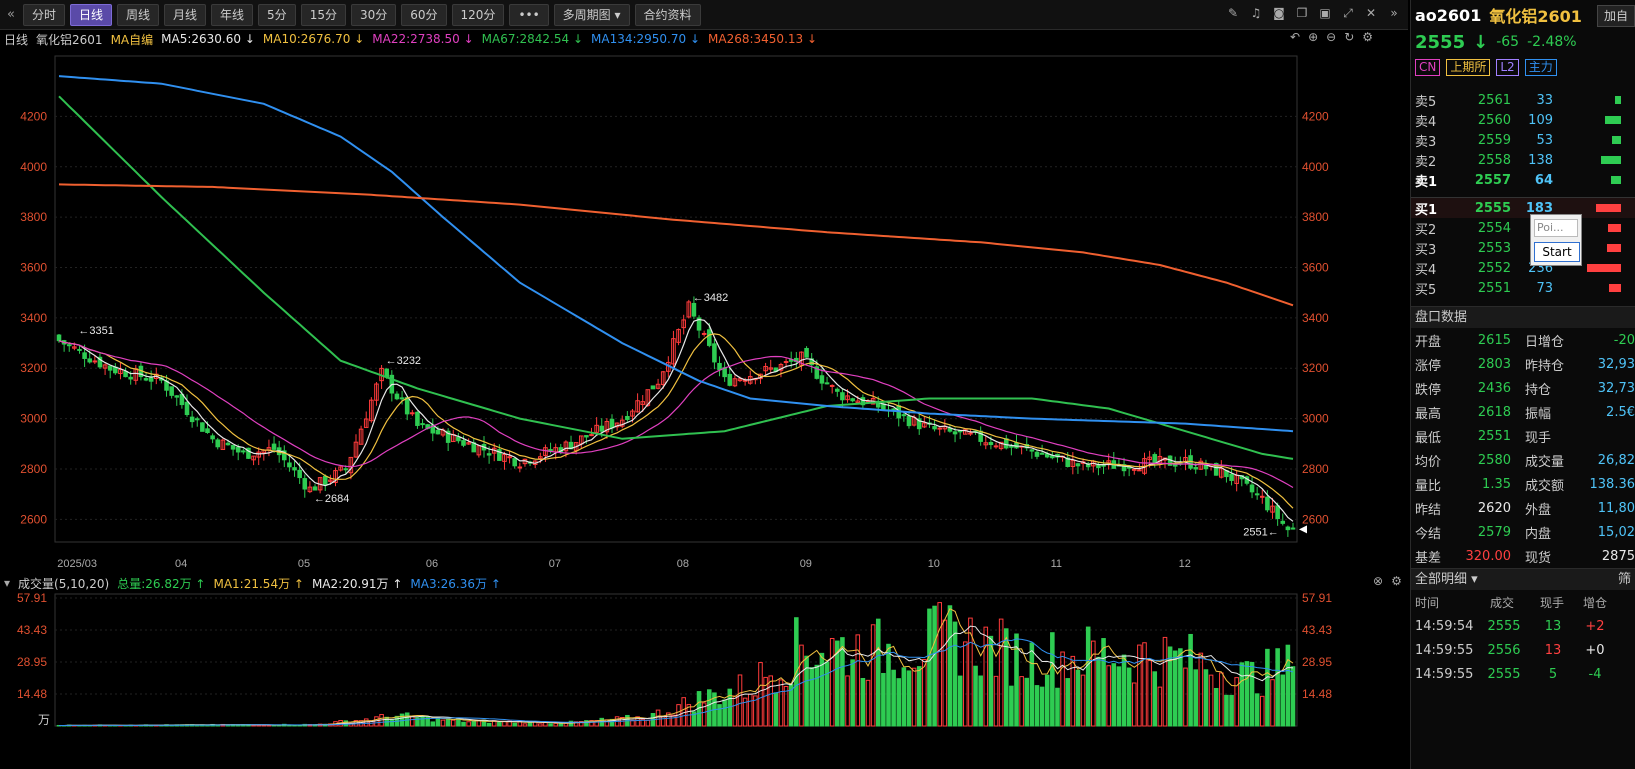 This screenshot has width=1635, height=769. I want to click on reset-icon: ↻, so click(1349, 37).